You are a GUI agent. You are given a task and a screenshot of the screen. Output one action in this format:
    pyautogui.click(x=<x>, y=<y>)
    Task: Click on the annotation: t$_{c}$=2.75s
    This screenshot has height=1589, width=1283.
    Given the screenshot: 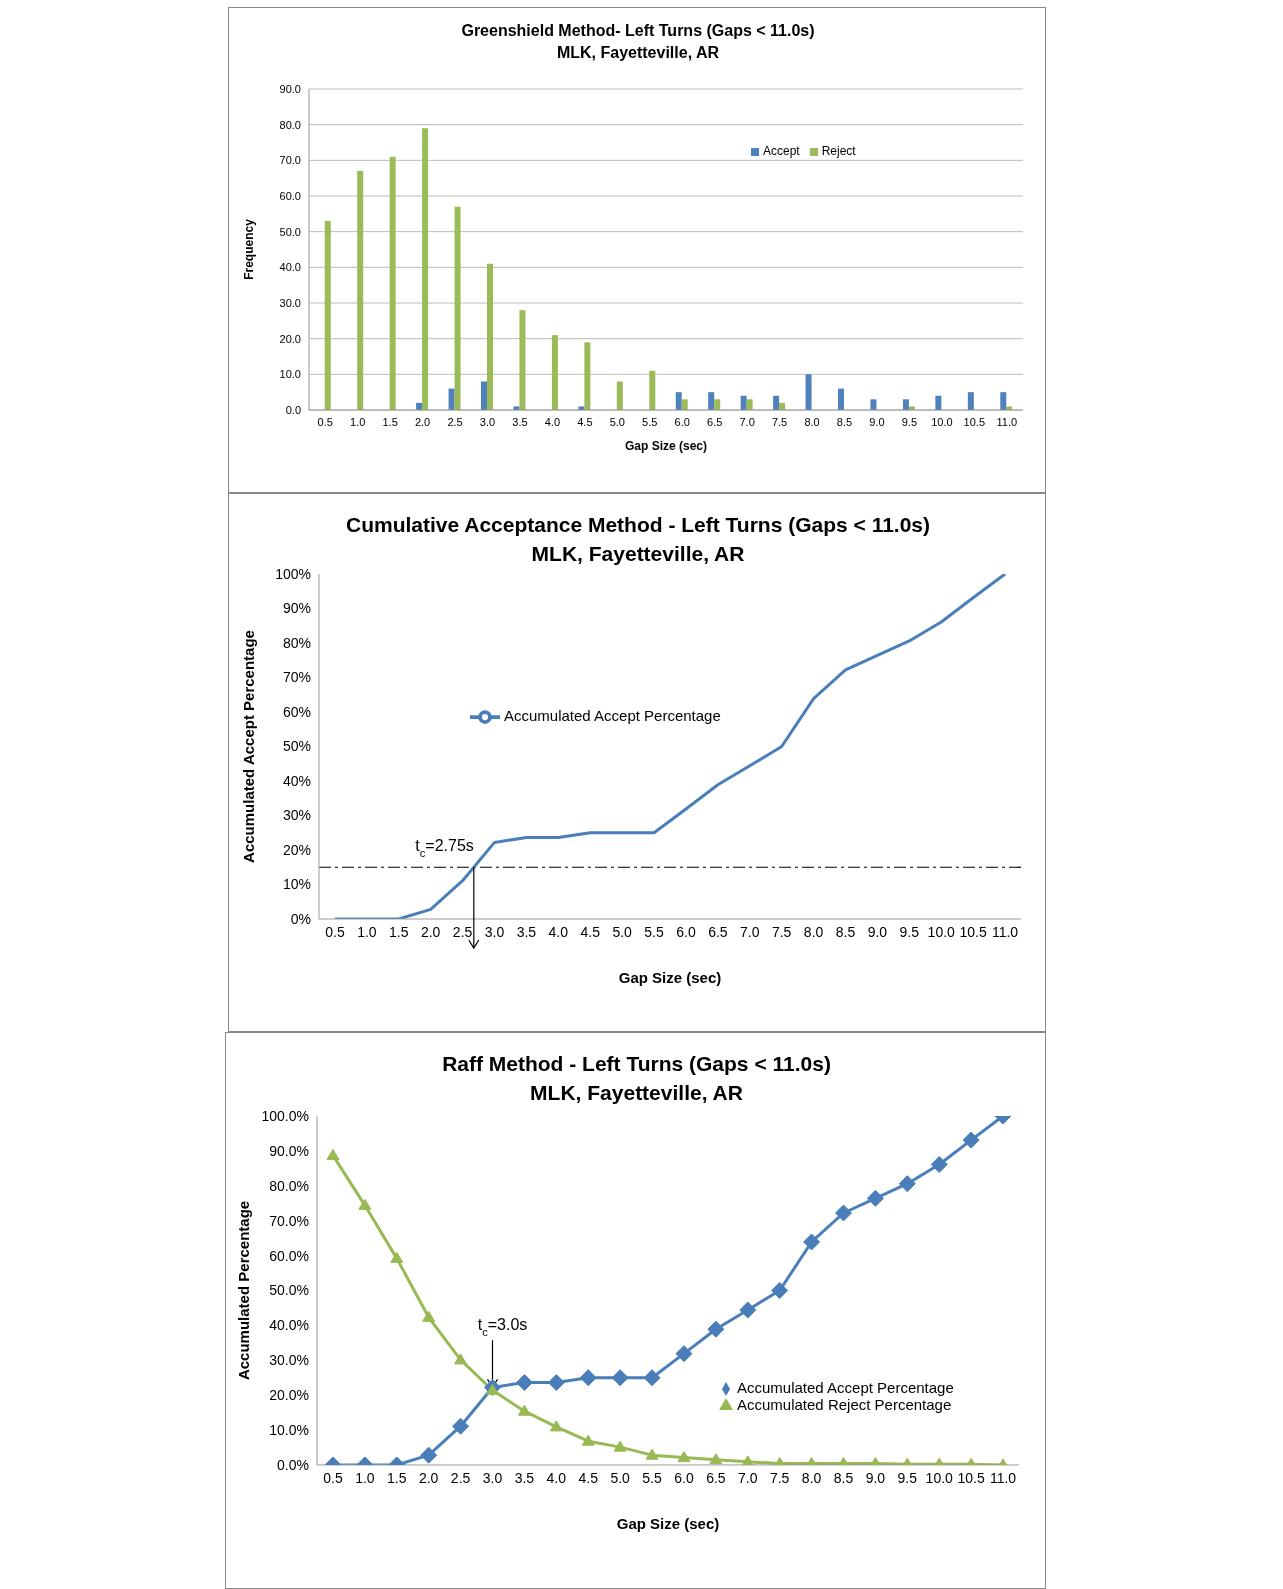 What is the action you would take?
    pyautogui.click(x=444, y=848)
    